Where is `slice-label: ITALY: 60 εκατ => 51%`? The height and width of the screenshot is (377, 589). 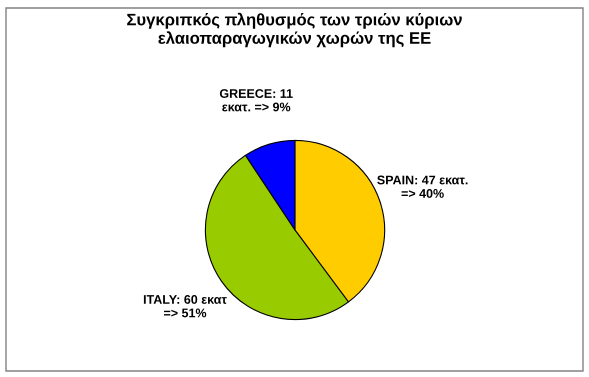
slice-label: ITALY: 60 εκατ => 51% is located at coordinates (185, 306).